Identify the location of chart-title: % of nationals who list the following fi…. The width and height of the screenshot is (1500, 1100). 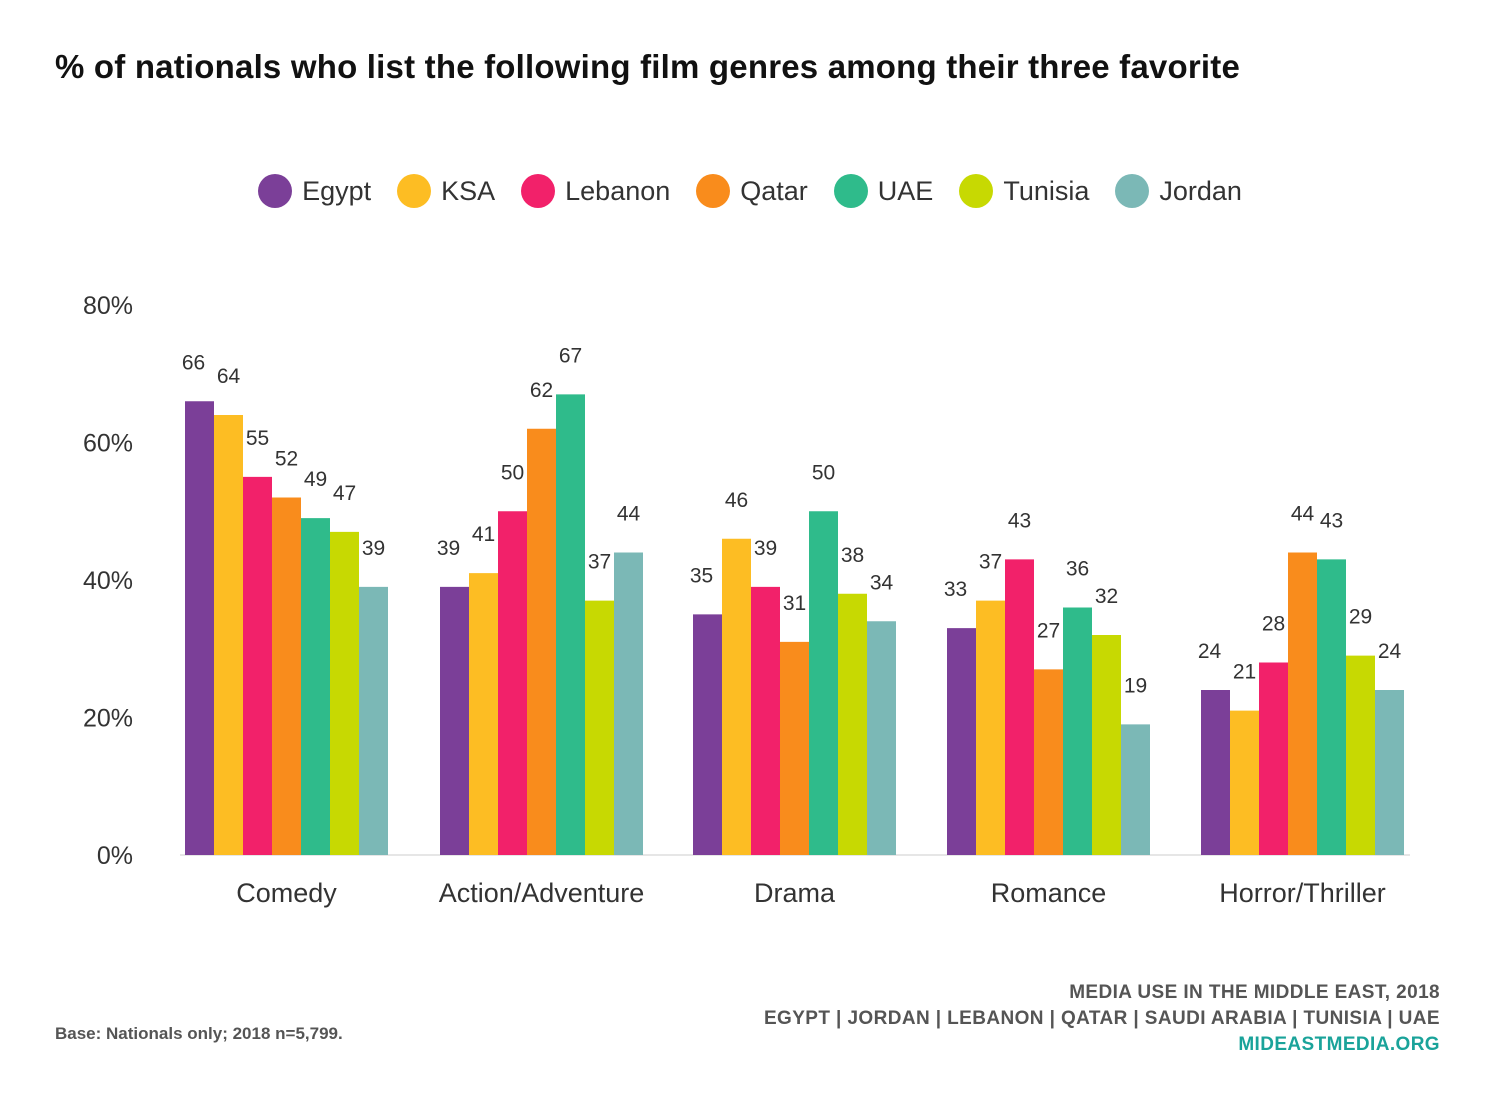
(647, 66).